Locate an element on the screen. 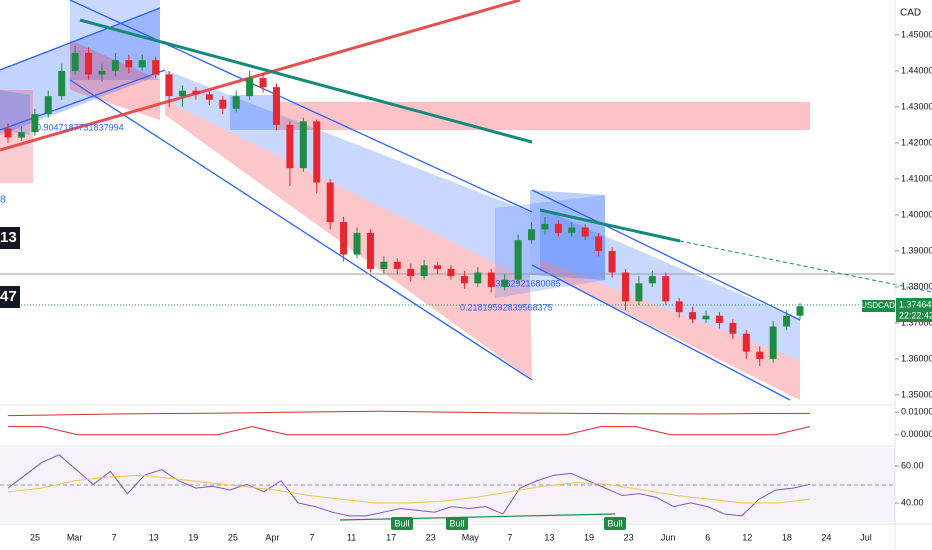 The image size is (932, 550). y-tick-label: 1.45000 is located at coordinates (916, 34).